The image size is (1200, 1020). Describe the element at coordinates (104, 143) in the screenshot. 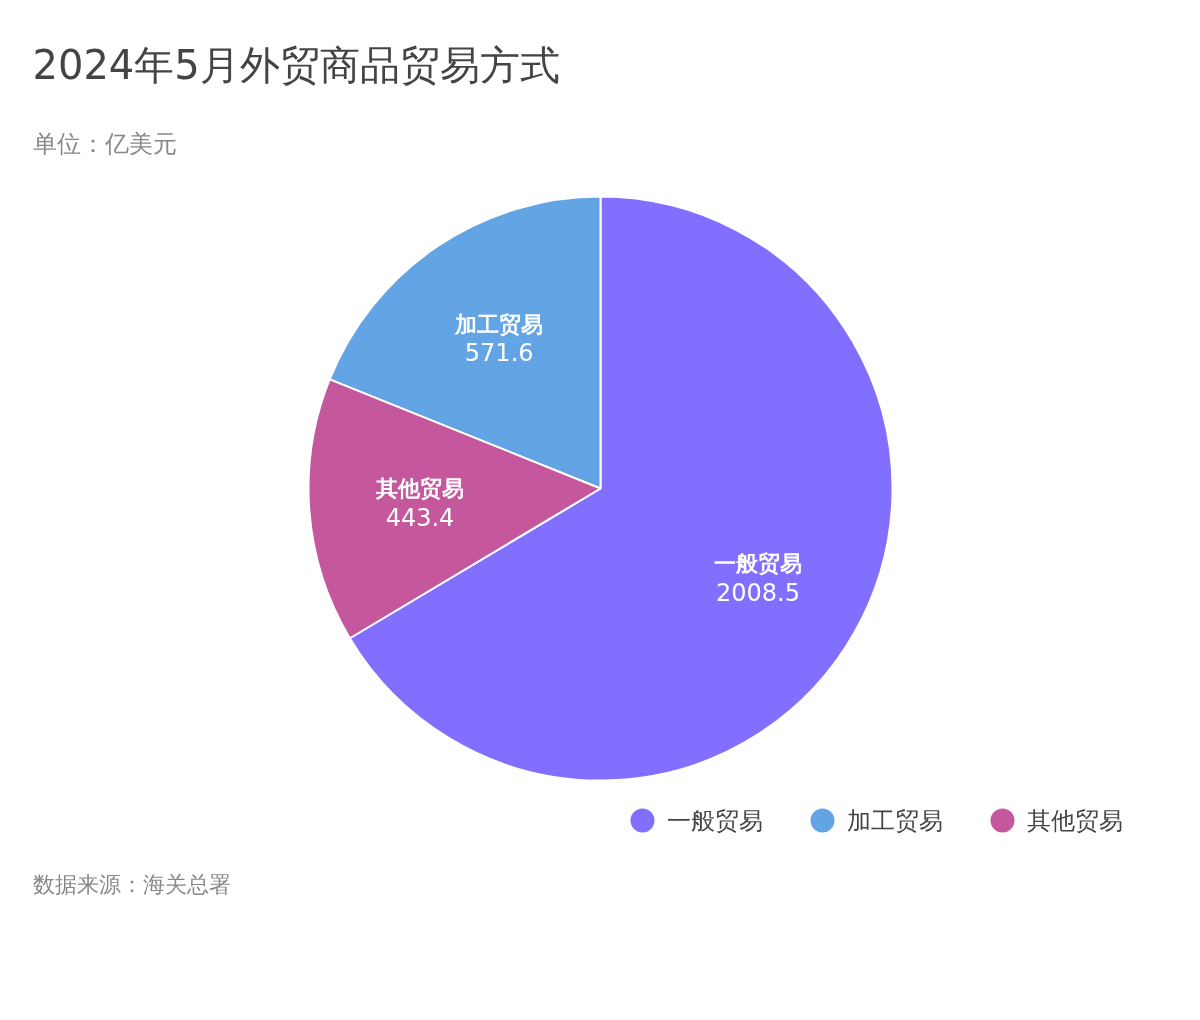

I see `text: 单位：亿美元` at that location.